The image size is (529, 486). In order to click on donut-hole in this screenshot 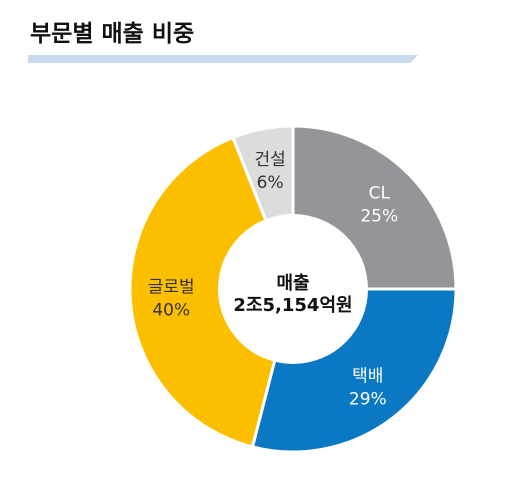, I will do `click(293, 289)`.